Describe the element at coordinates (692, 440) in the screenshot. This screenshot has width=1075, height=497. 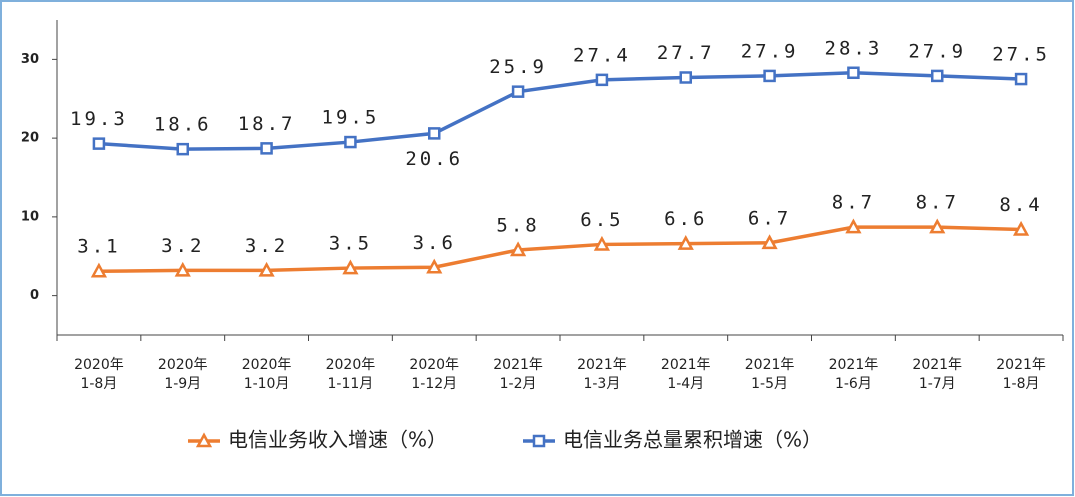
I see `legend-label: 电信业务总量累积增速（%）` at that location.